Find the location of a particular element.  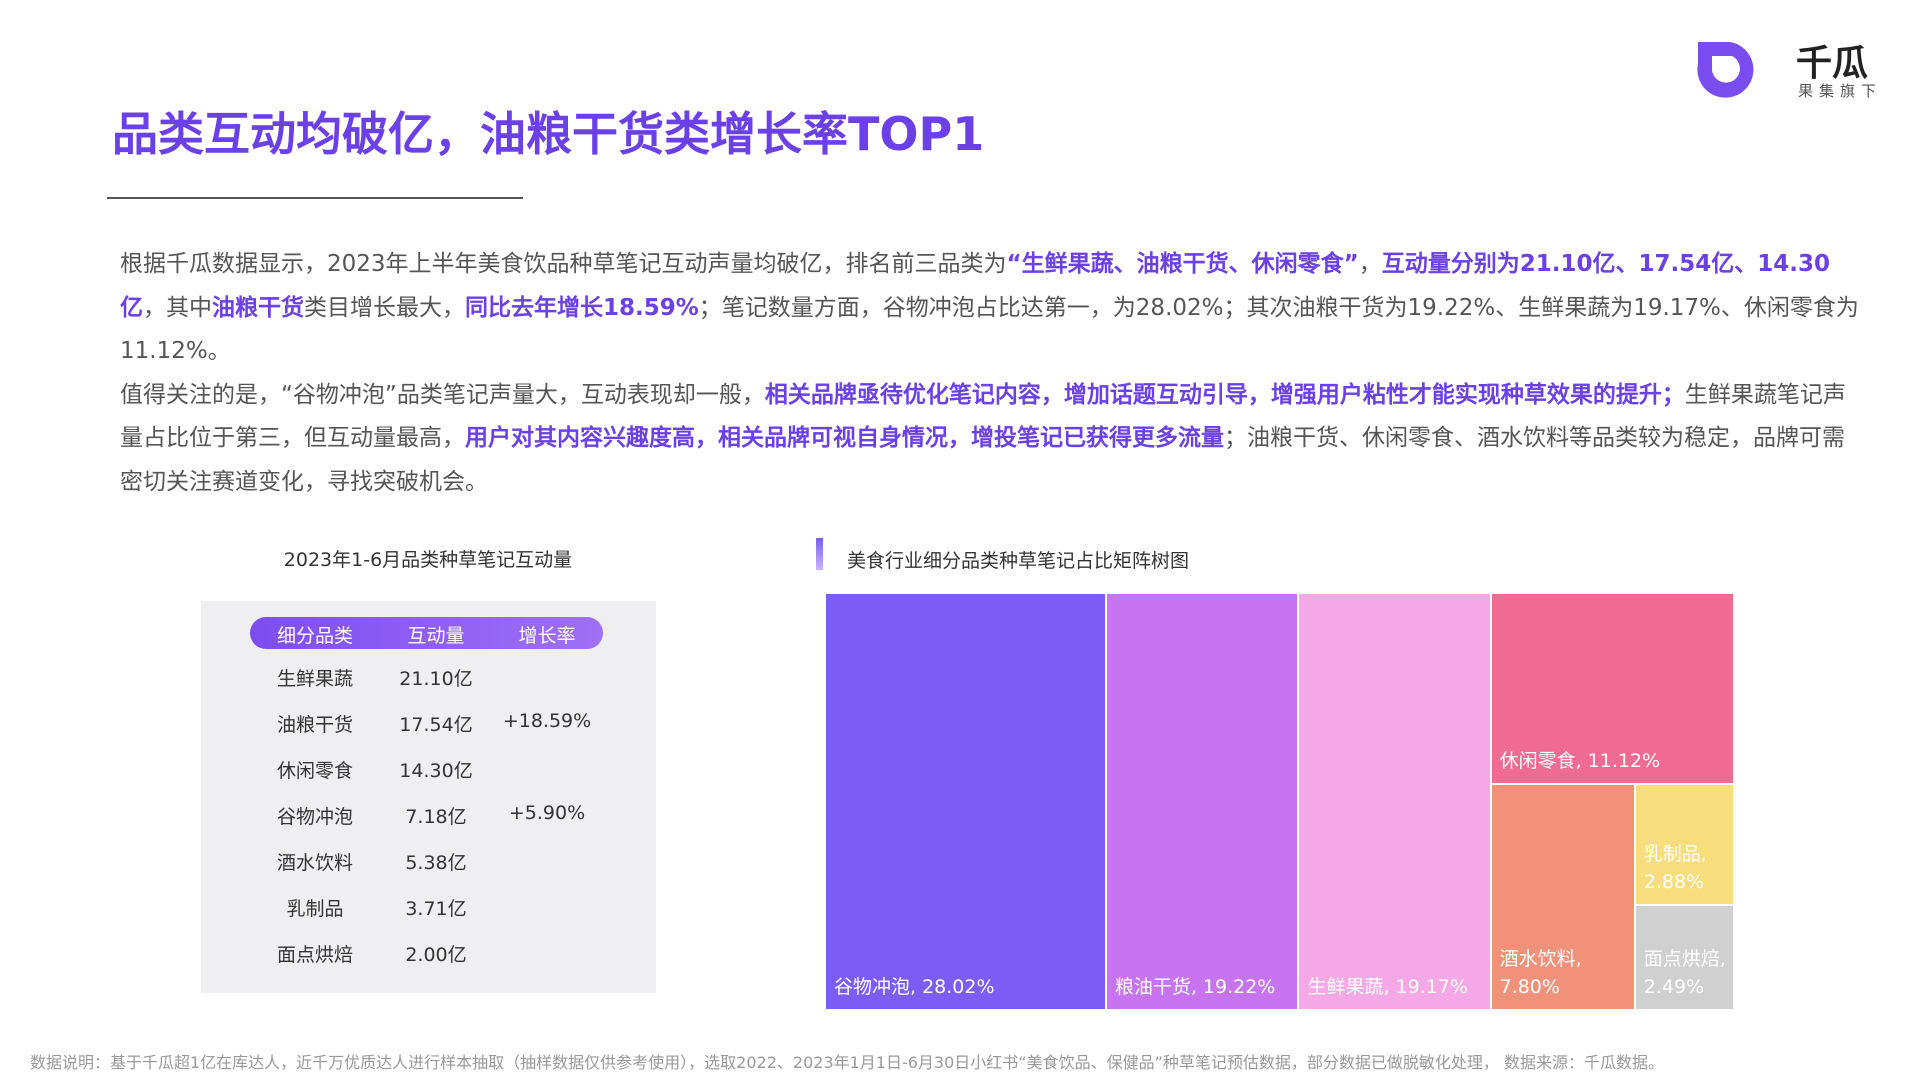

text: 类目增长最大， is located at coordinates (384, 307).